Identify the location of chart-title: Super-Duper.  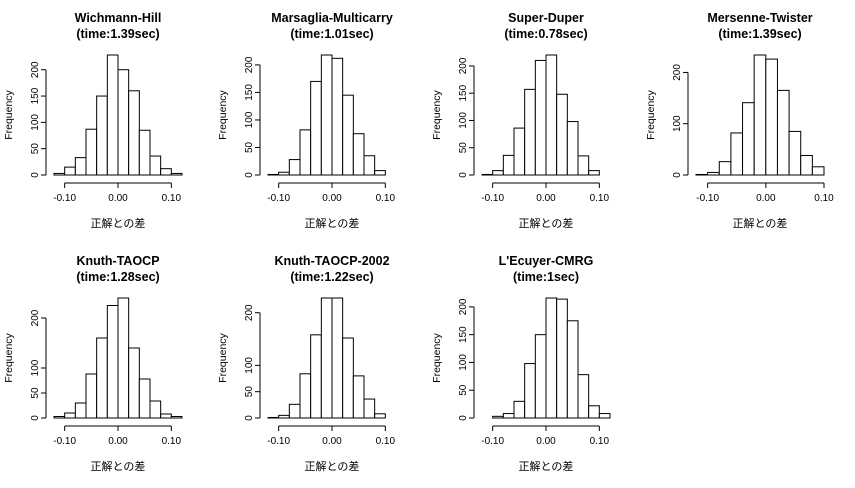
(546, 18).